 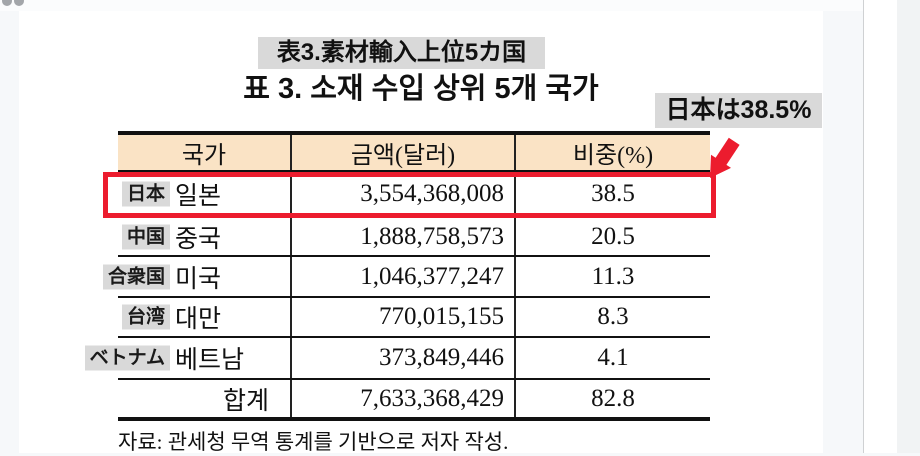 What do you see at coordinates (908, 226) in the screenshot?
I see `viewer-right-gutter` at bounding box center [908, 226].